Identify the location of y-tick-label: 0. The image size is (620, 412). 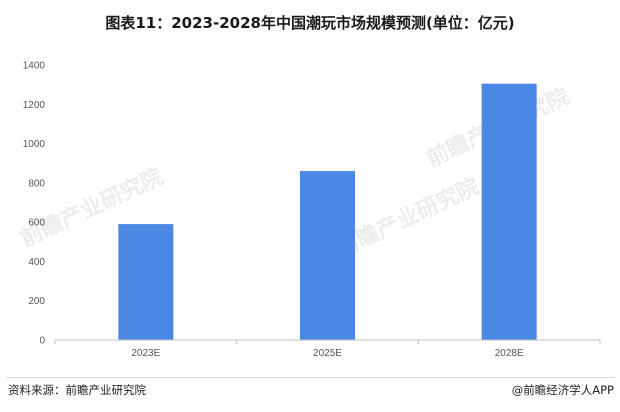
(42, 341).